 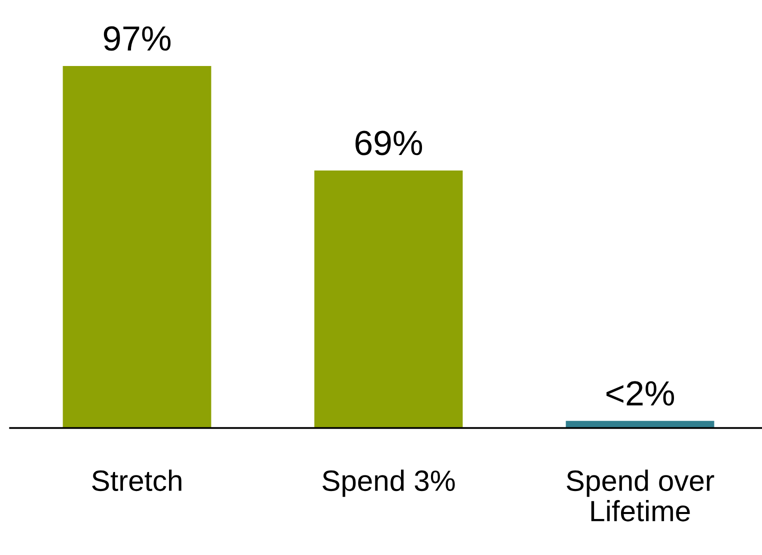 What do you see at coordinates (388, 483) in the screenshot?
I see `x-tick-label: Spend 3%` at bounding box center [388, 483].